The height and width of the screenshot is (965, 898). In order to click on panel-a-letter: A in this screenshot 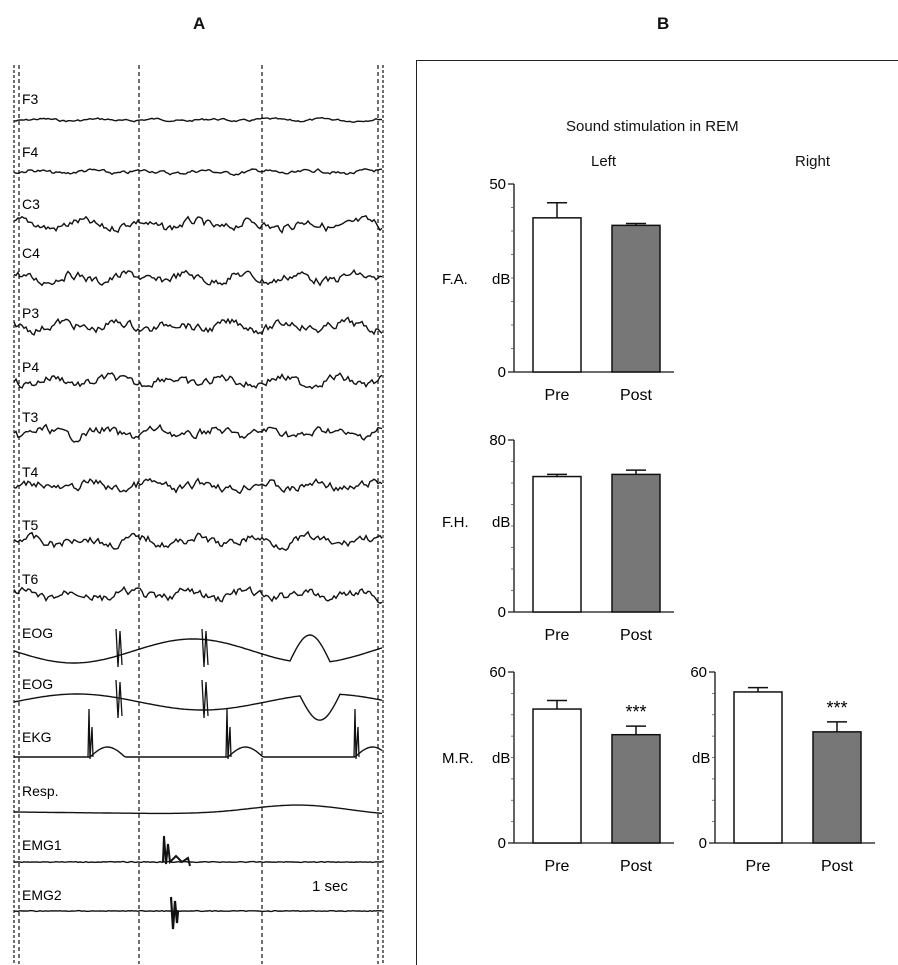, I will do `click(199, 23)`.